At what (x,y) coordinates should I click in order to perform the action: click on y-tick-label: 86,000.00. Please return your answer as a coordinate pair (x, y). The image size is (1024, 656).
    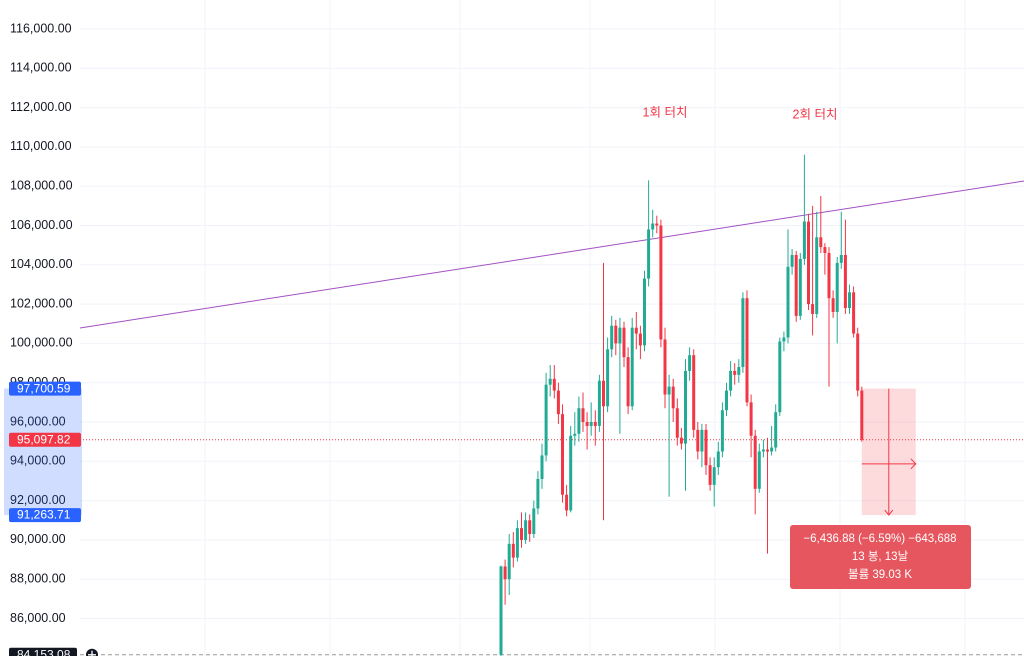
    Looking at the image, I should click on (38, 618).